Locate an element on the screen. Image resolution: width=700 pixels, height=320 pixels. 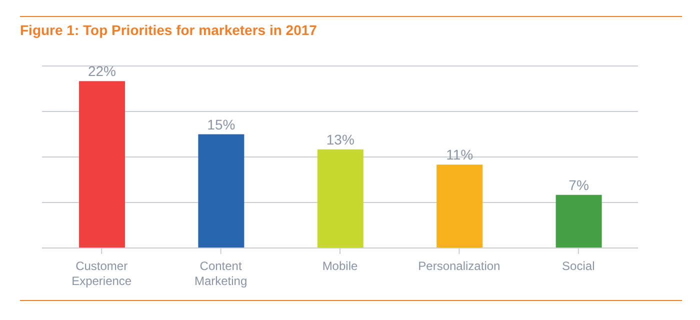
data-label: 11% is located at coordinates (460, 154).